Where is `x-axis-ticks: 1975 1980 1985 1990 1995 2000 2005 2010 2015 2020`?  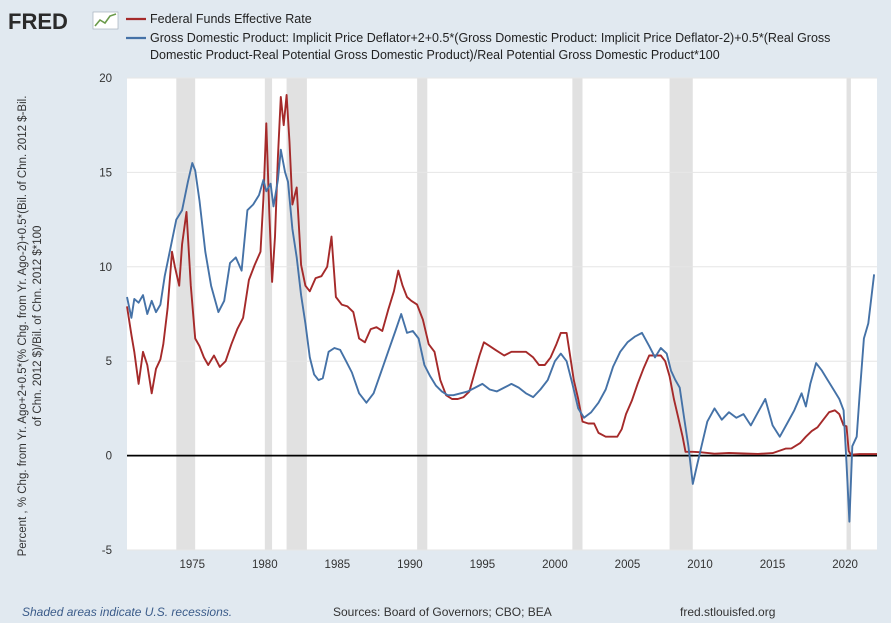 x-axis-ticks: 1975 1980 1985 1990 1995 2000 2005 2010 2015 2020 is located at coordinates (518, 565).